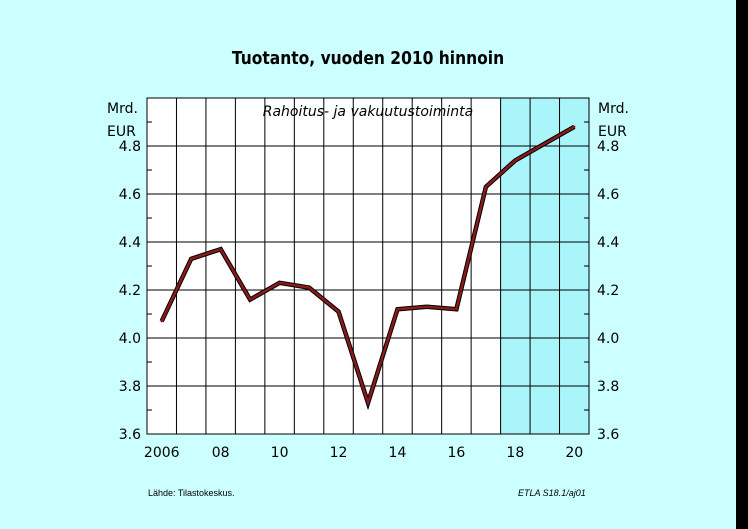  What do you see at coordinates (608, 147) in the screenshot?
I see `y-tick-label-right: 4.8` at bounding box center [608, 147].